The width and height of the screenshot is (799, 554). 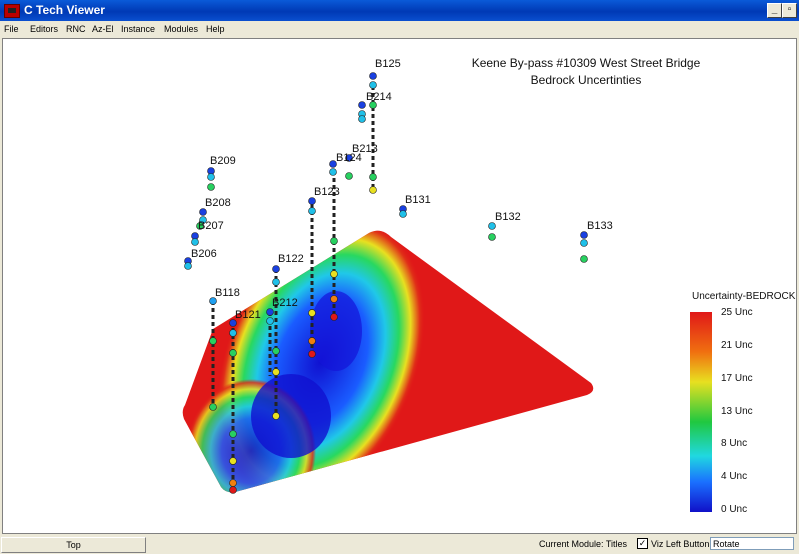 What do you see at coordinates (44, 29) in the screenshot?
I see `menu-editors: Editors` at bounding box center [44, 29].